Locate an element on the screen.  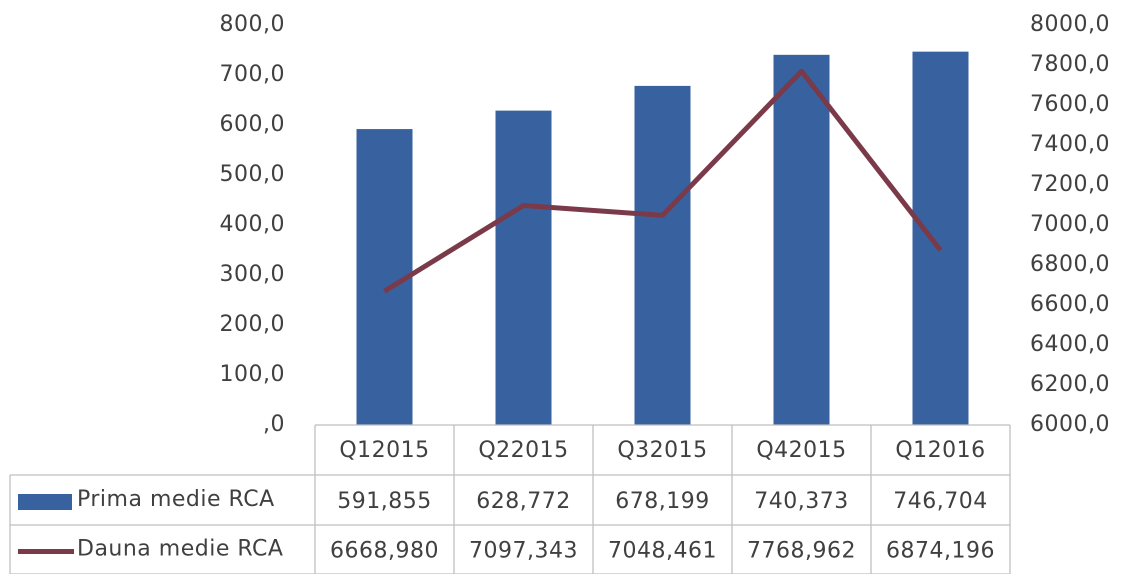
y-tick-label: 100,0 is located at coordinates (252, 374).